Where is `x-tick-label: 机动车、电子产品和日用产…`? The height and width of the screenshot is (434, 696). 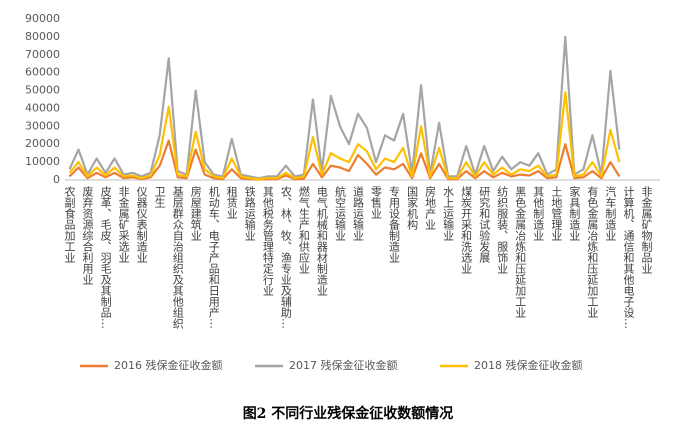
x-tick-label: 机动车、电子产品和日用产… is located at coordinates (213, 257).